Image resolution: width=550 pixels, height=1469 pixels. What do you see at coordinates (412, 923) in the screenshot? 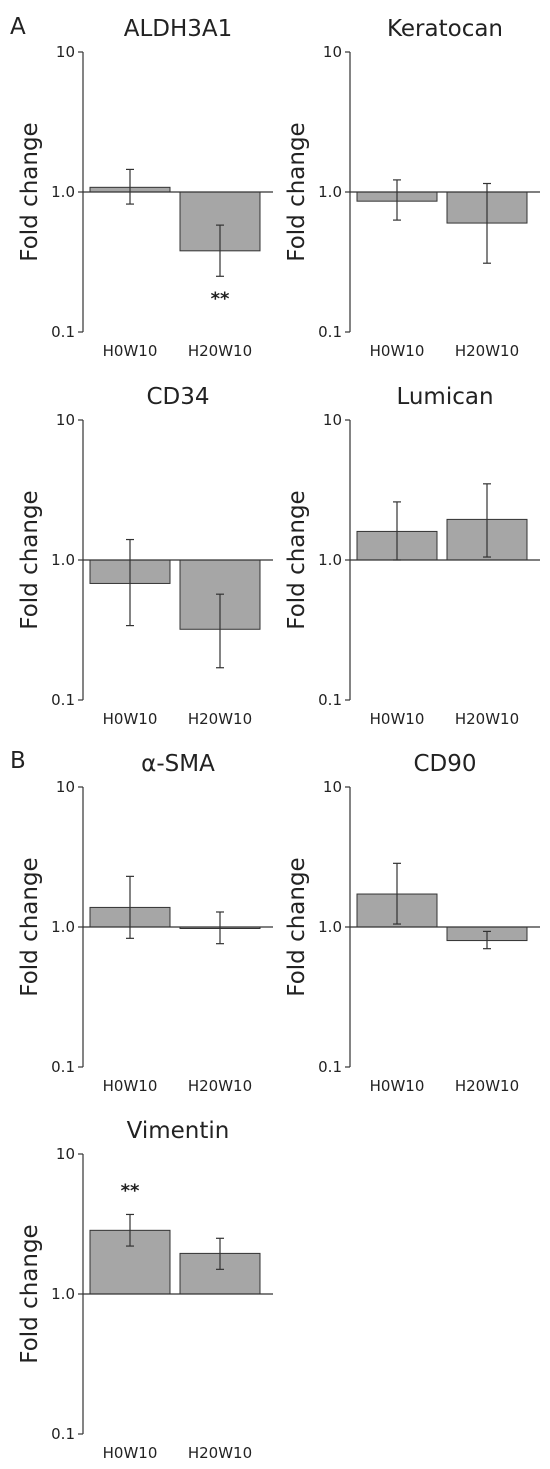
I see `chart-panel: CD90 Fold change 0.1 1.0 10 H0W10 H20W10` at bounding box center [412, 923].